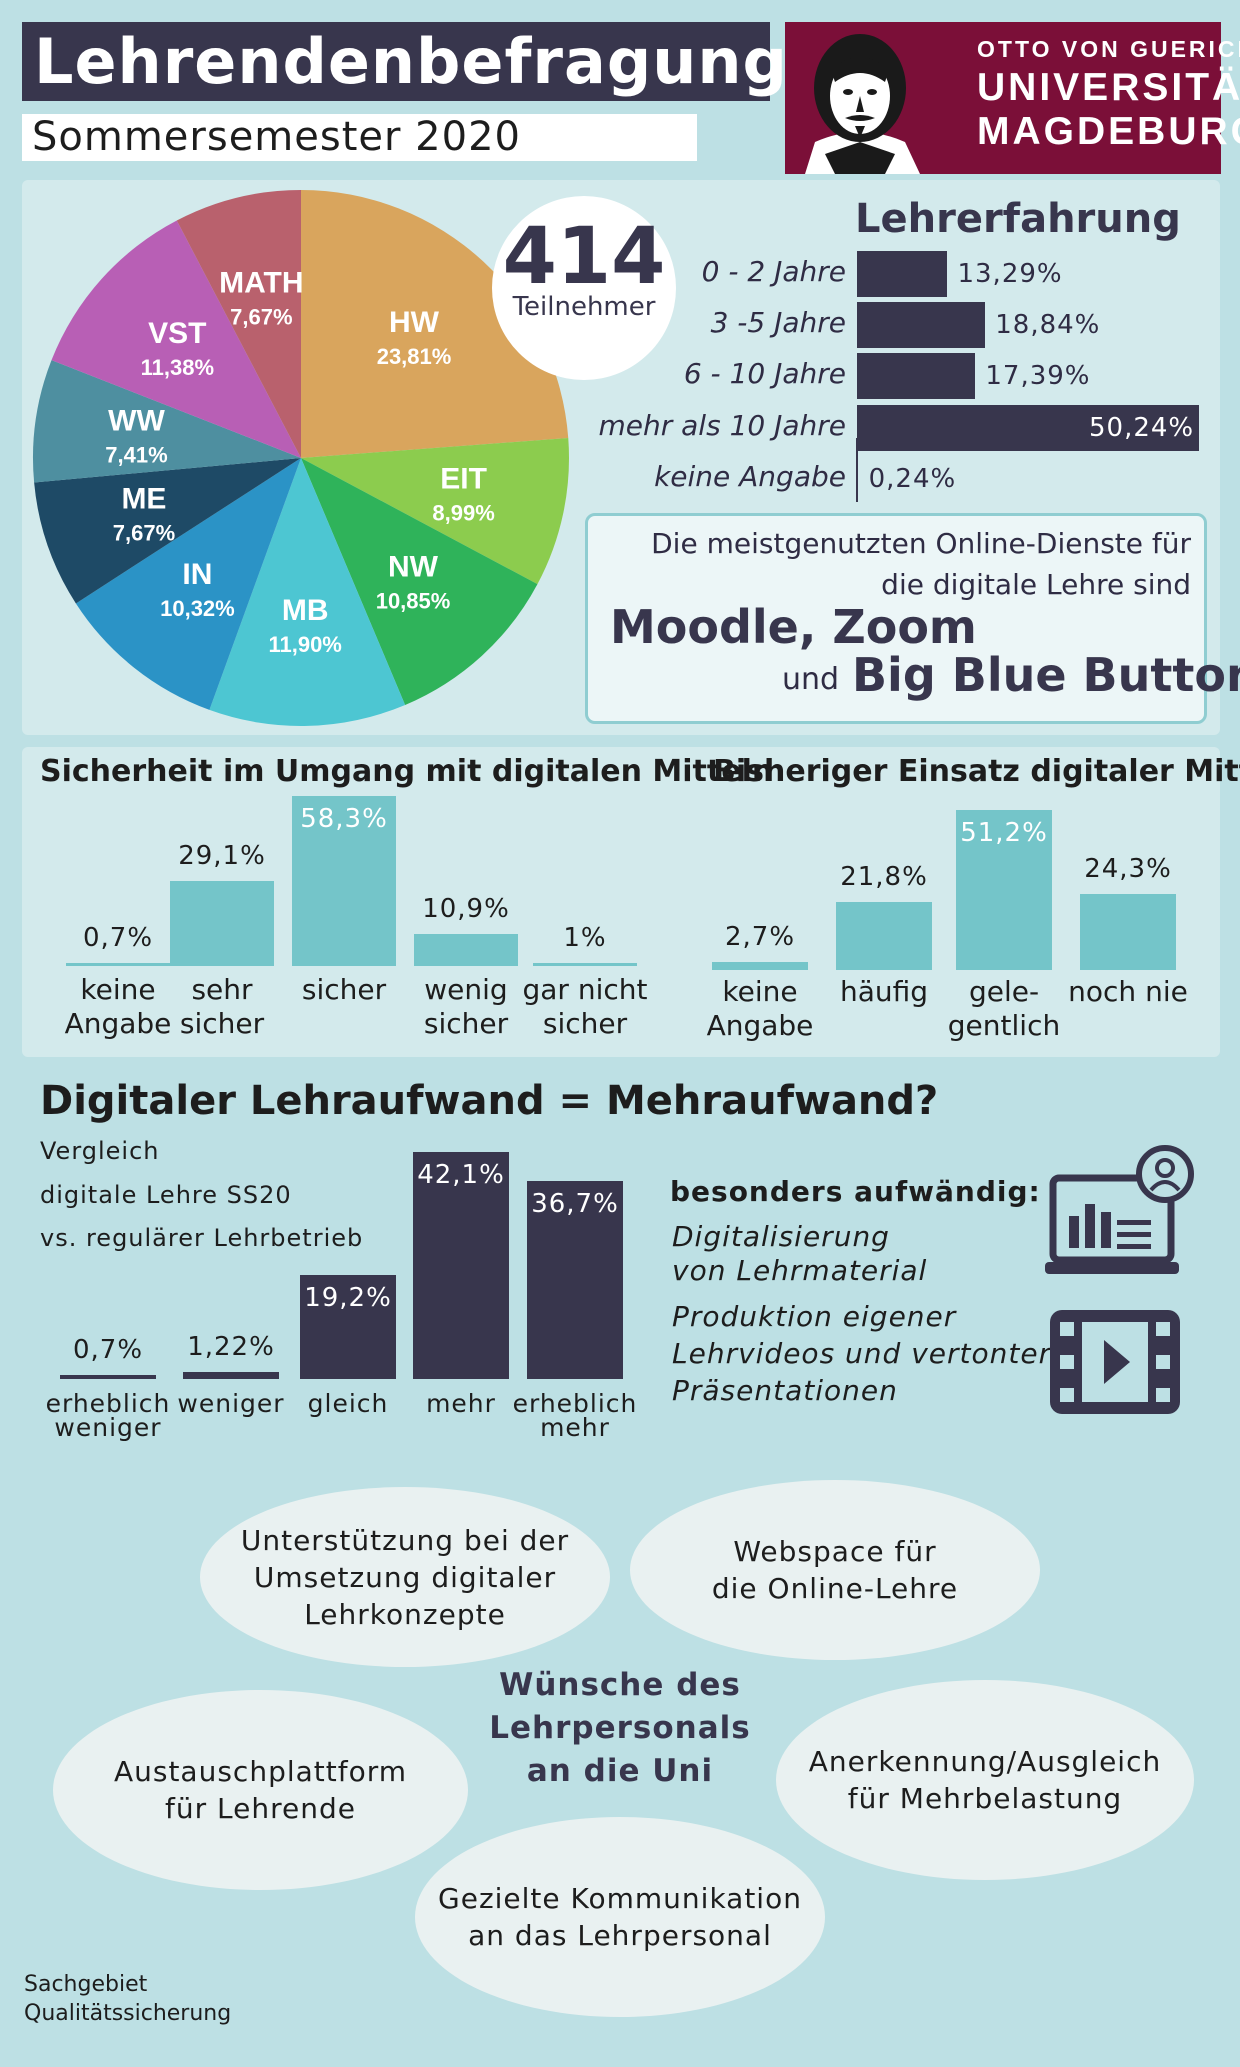  I want to click on workload-category-2: gleich, so click(348, 1403).